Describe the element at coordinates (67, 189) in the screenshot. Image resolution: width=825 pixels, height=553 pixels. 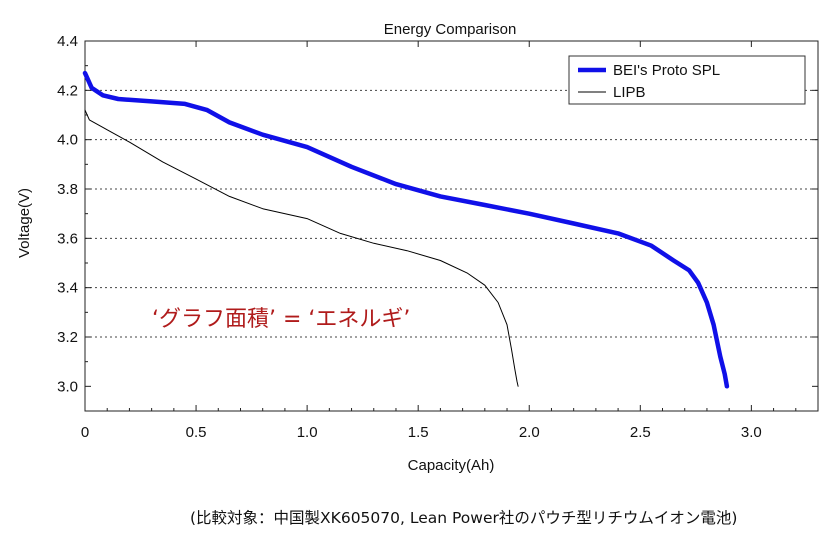
I see `y-tick-label: 3.8` at that location.